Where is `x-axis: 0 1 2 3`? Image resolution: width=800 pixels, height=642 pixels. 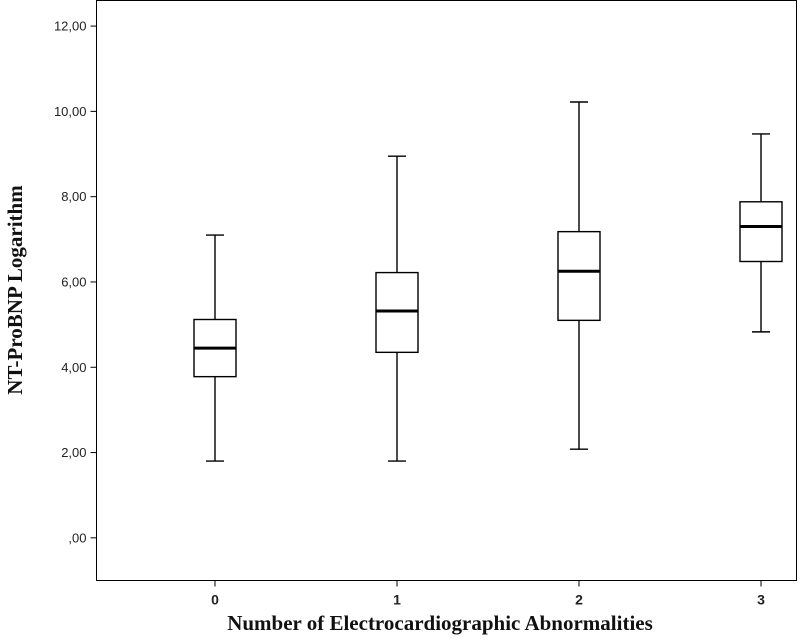 x-axis: 0 1 2 3 is located at coordinates (488, 594).